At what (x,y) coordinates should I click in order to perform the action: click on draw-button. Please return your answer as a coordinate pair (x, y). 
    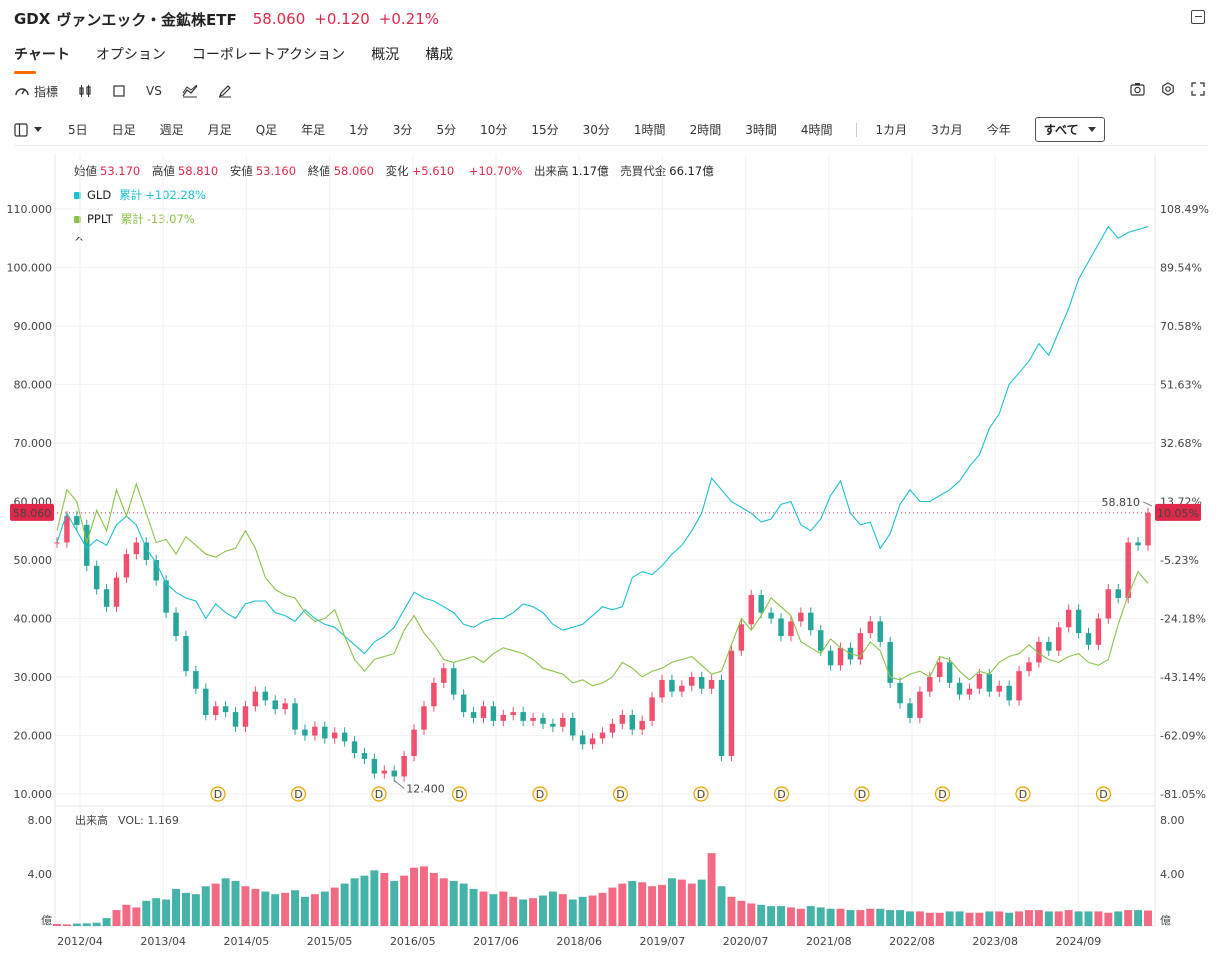
    Looking at the image, I should click on (225, 91).